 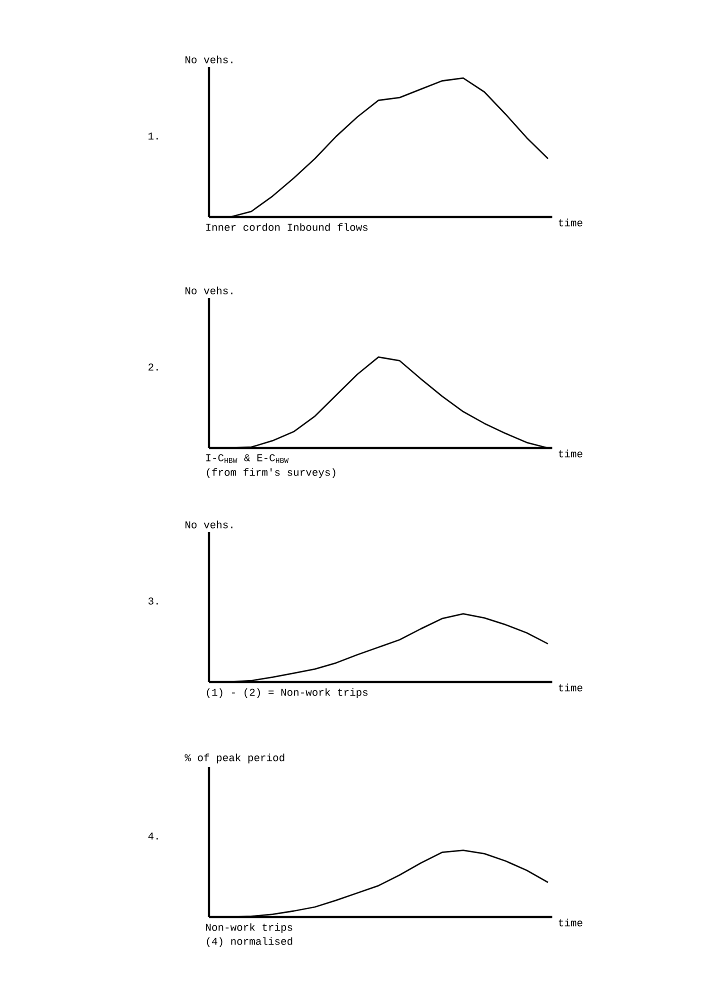 What do you see at coordinates (153, 836) in the screenshot?
I see `chart-title: 4.` at bounding box center [153, 836].